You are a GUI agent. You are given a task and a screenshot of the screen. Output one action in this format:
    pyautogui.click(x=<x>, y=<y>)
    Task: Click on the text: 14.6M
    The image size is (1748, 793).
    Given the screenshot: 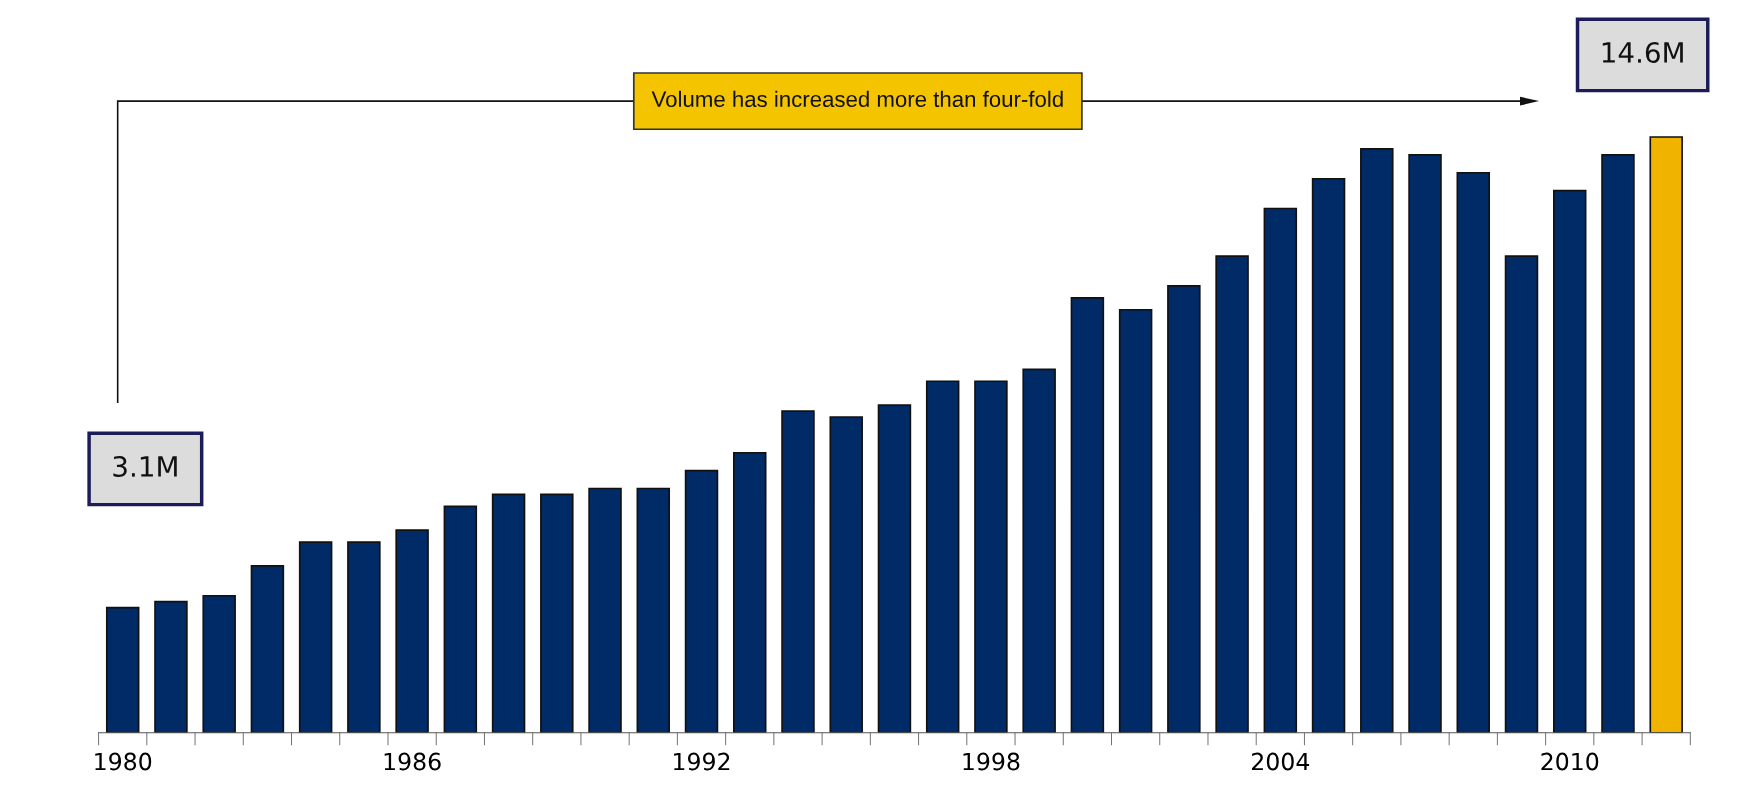 What is the action you would take?
    pyautogui.click(x=1642, y=53)
    